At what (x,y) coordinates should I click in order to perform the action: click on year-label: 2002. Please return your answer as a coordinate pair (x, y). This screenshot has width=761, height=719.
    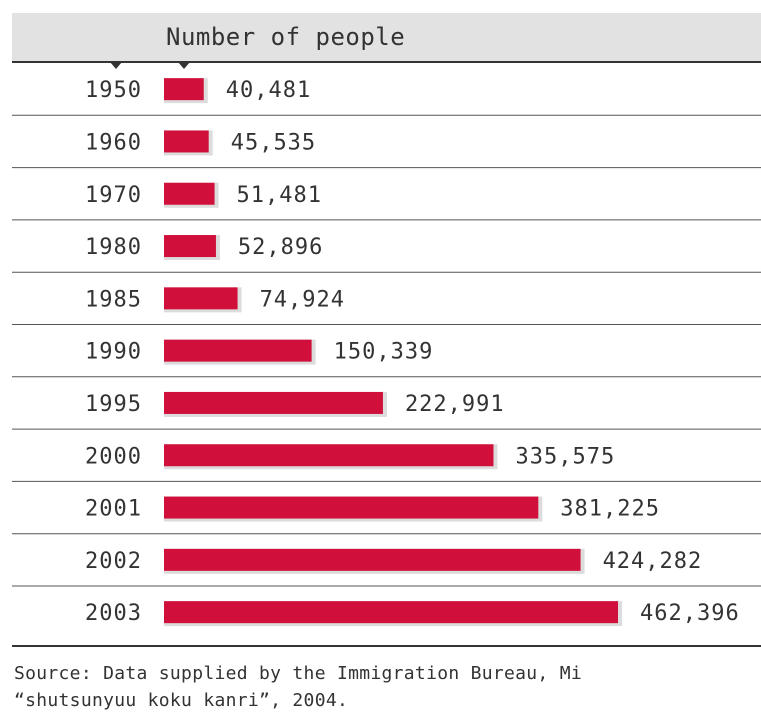
    Looking at the image, I should click on (113, 561).